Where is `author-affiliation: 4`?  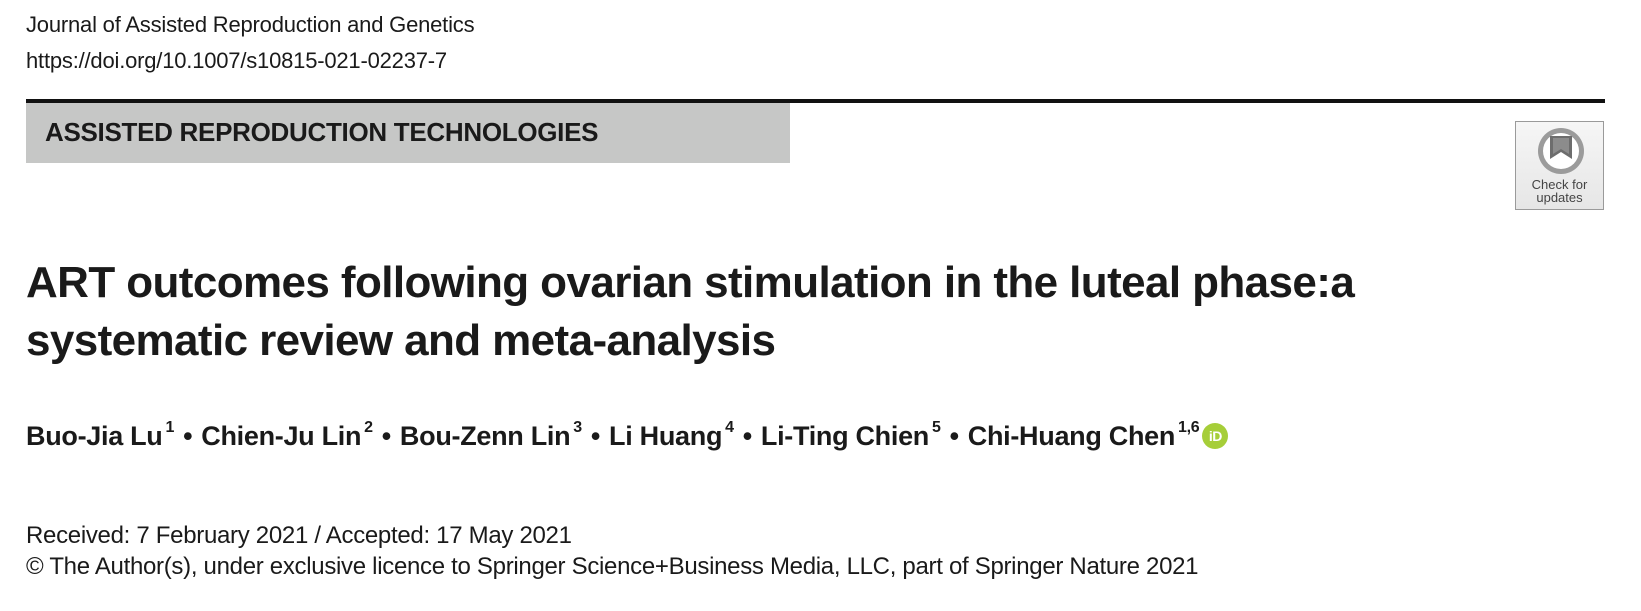
author-affiliation: 4 is located at coordinates (729, 427).